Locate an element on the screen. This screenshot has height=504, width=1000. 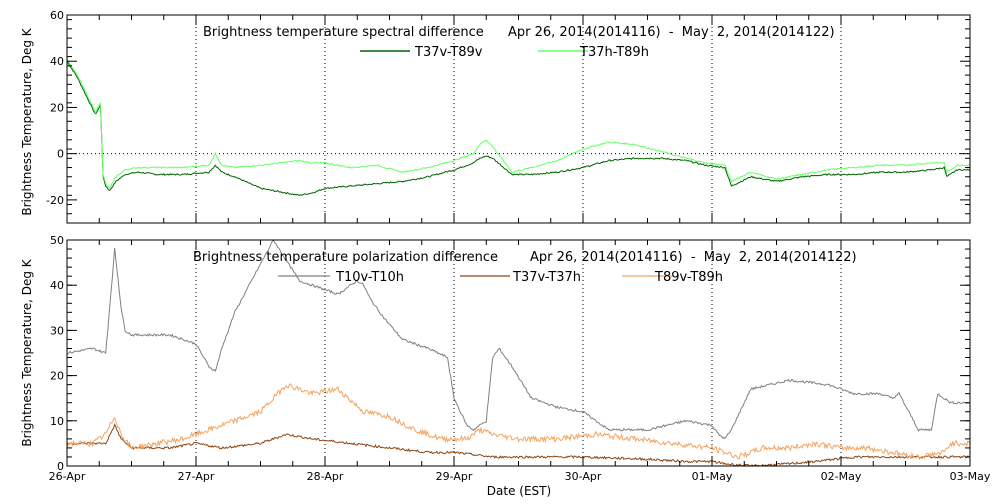
series-line-t89v-t89h is located at coordinates (518, 422).